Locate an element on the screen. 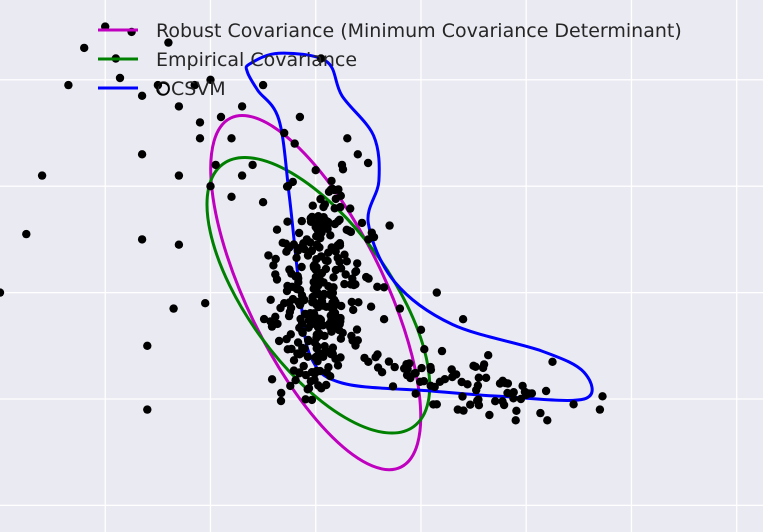 This screenshot has width=763, height=532. legend-label-ocsvm: OCSVM is located at coordinates (191, 89).